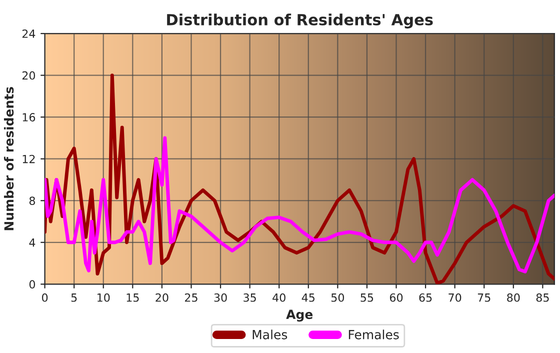  Describe the element at coordinates (455, 297) in the screenshot. I see `x-tick-label: 70` at that location.